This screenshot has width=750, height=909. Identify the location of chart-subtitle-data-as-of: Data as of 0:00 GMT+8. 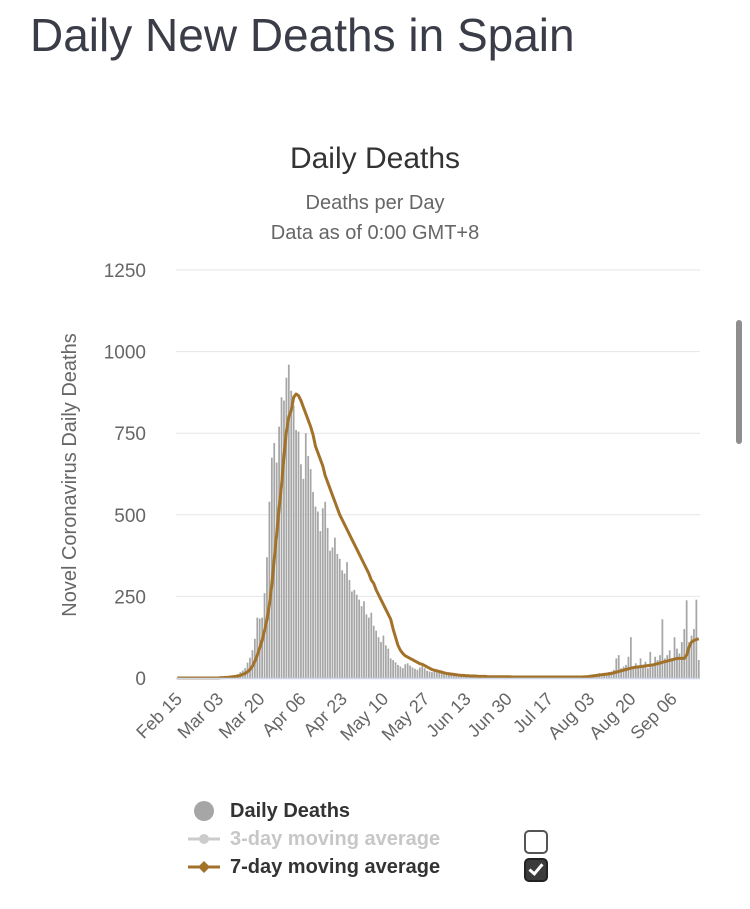
(375, 233).